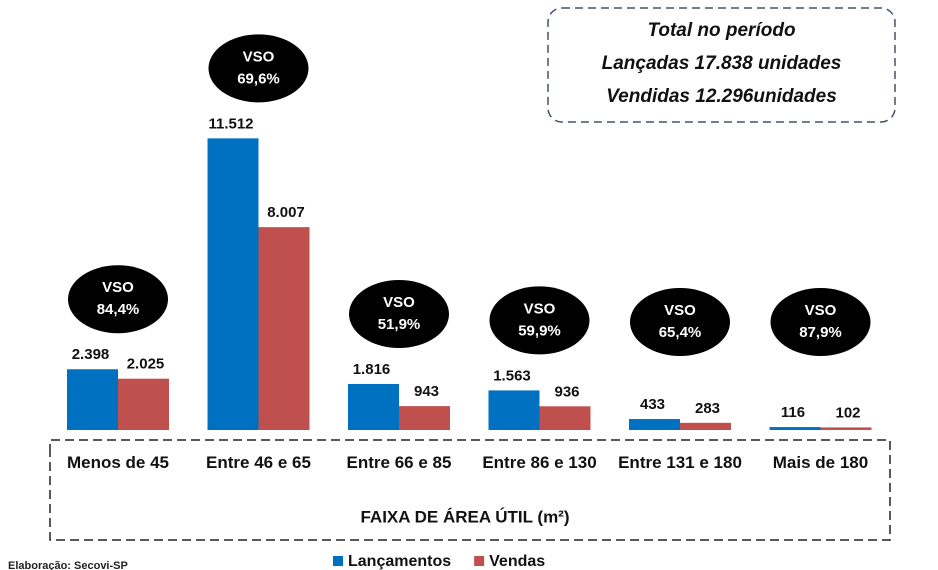 This screenshot has height=570, width=938. What do you see at coordinates (820, 462) in the screenshot?
I see `x-tick-label: Mais de 180` at bounding box center [820, 462].